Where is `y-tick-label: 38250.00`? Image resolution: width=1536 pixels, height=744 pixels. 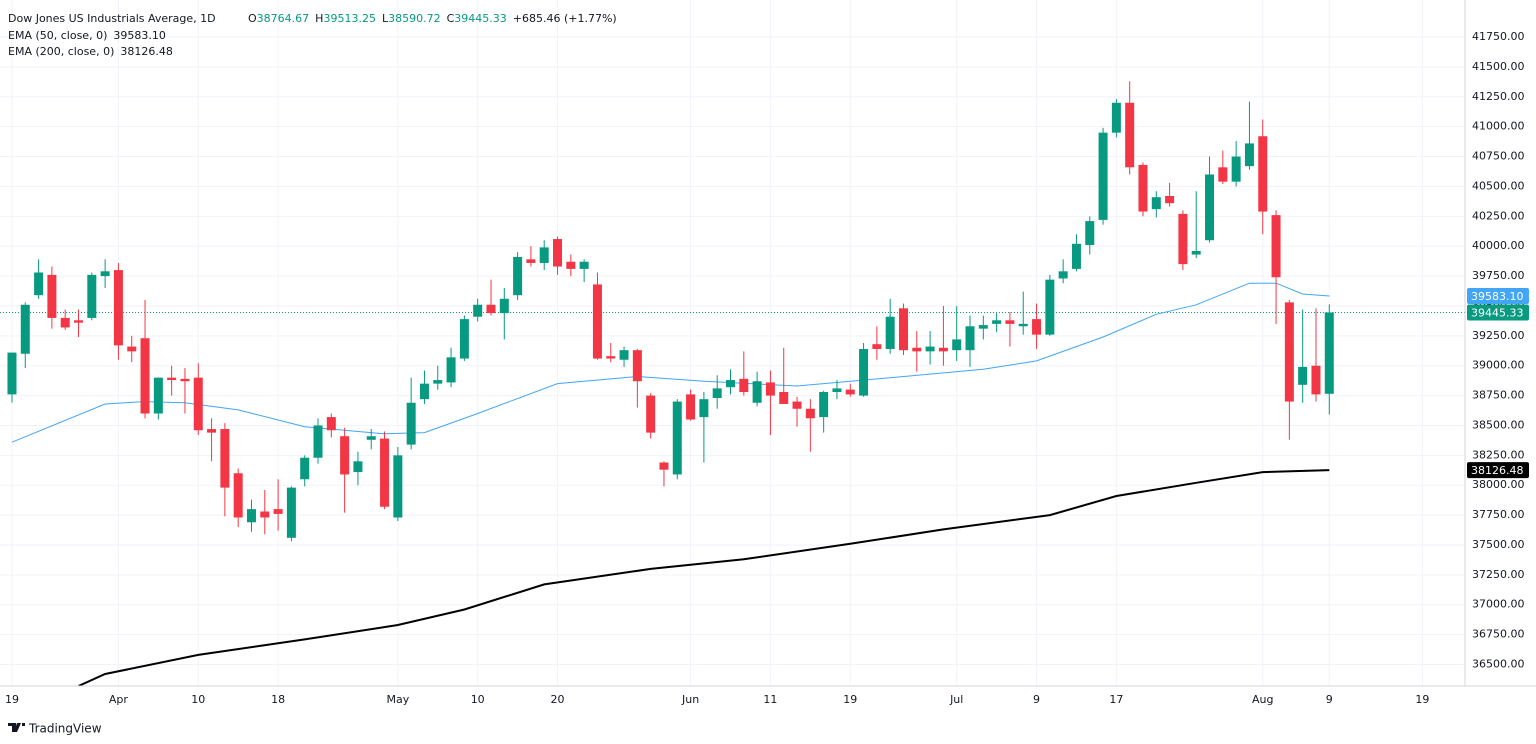 y-tick-label: 38250.00 is located at coordinates (1498, 454).